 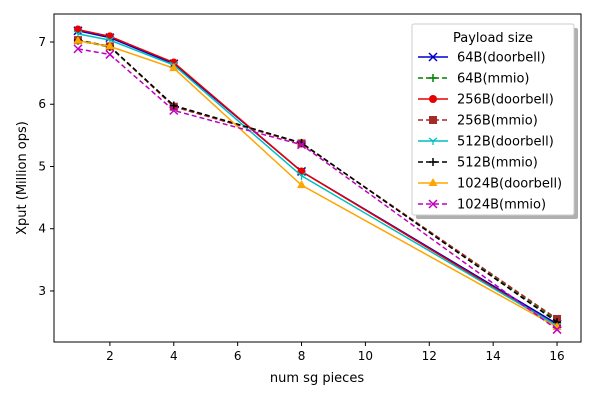 I want to click on y-tick-label: 7, so click(x=42, y=42).